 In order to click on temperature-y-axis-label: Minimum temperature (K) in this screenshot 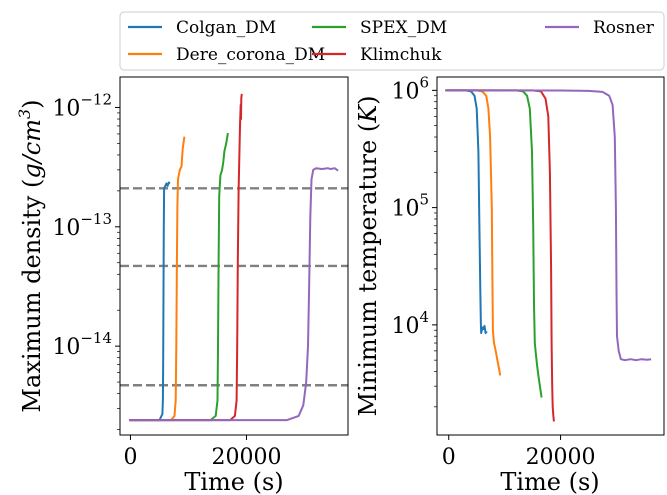, I will do `click(368, 255)`.